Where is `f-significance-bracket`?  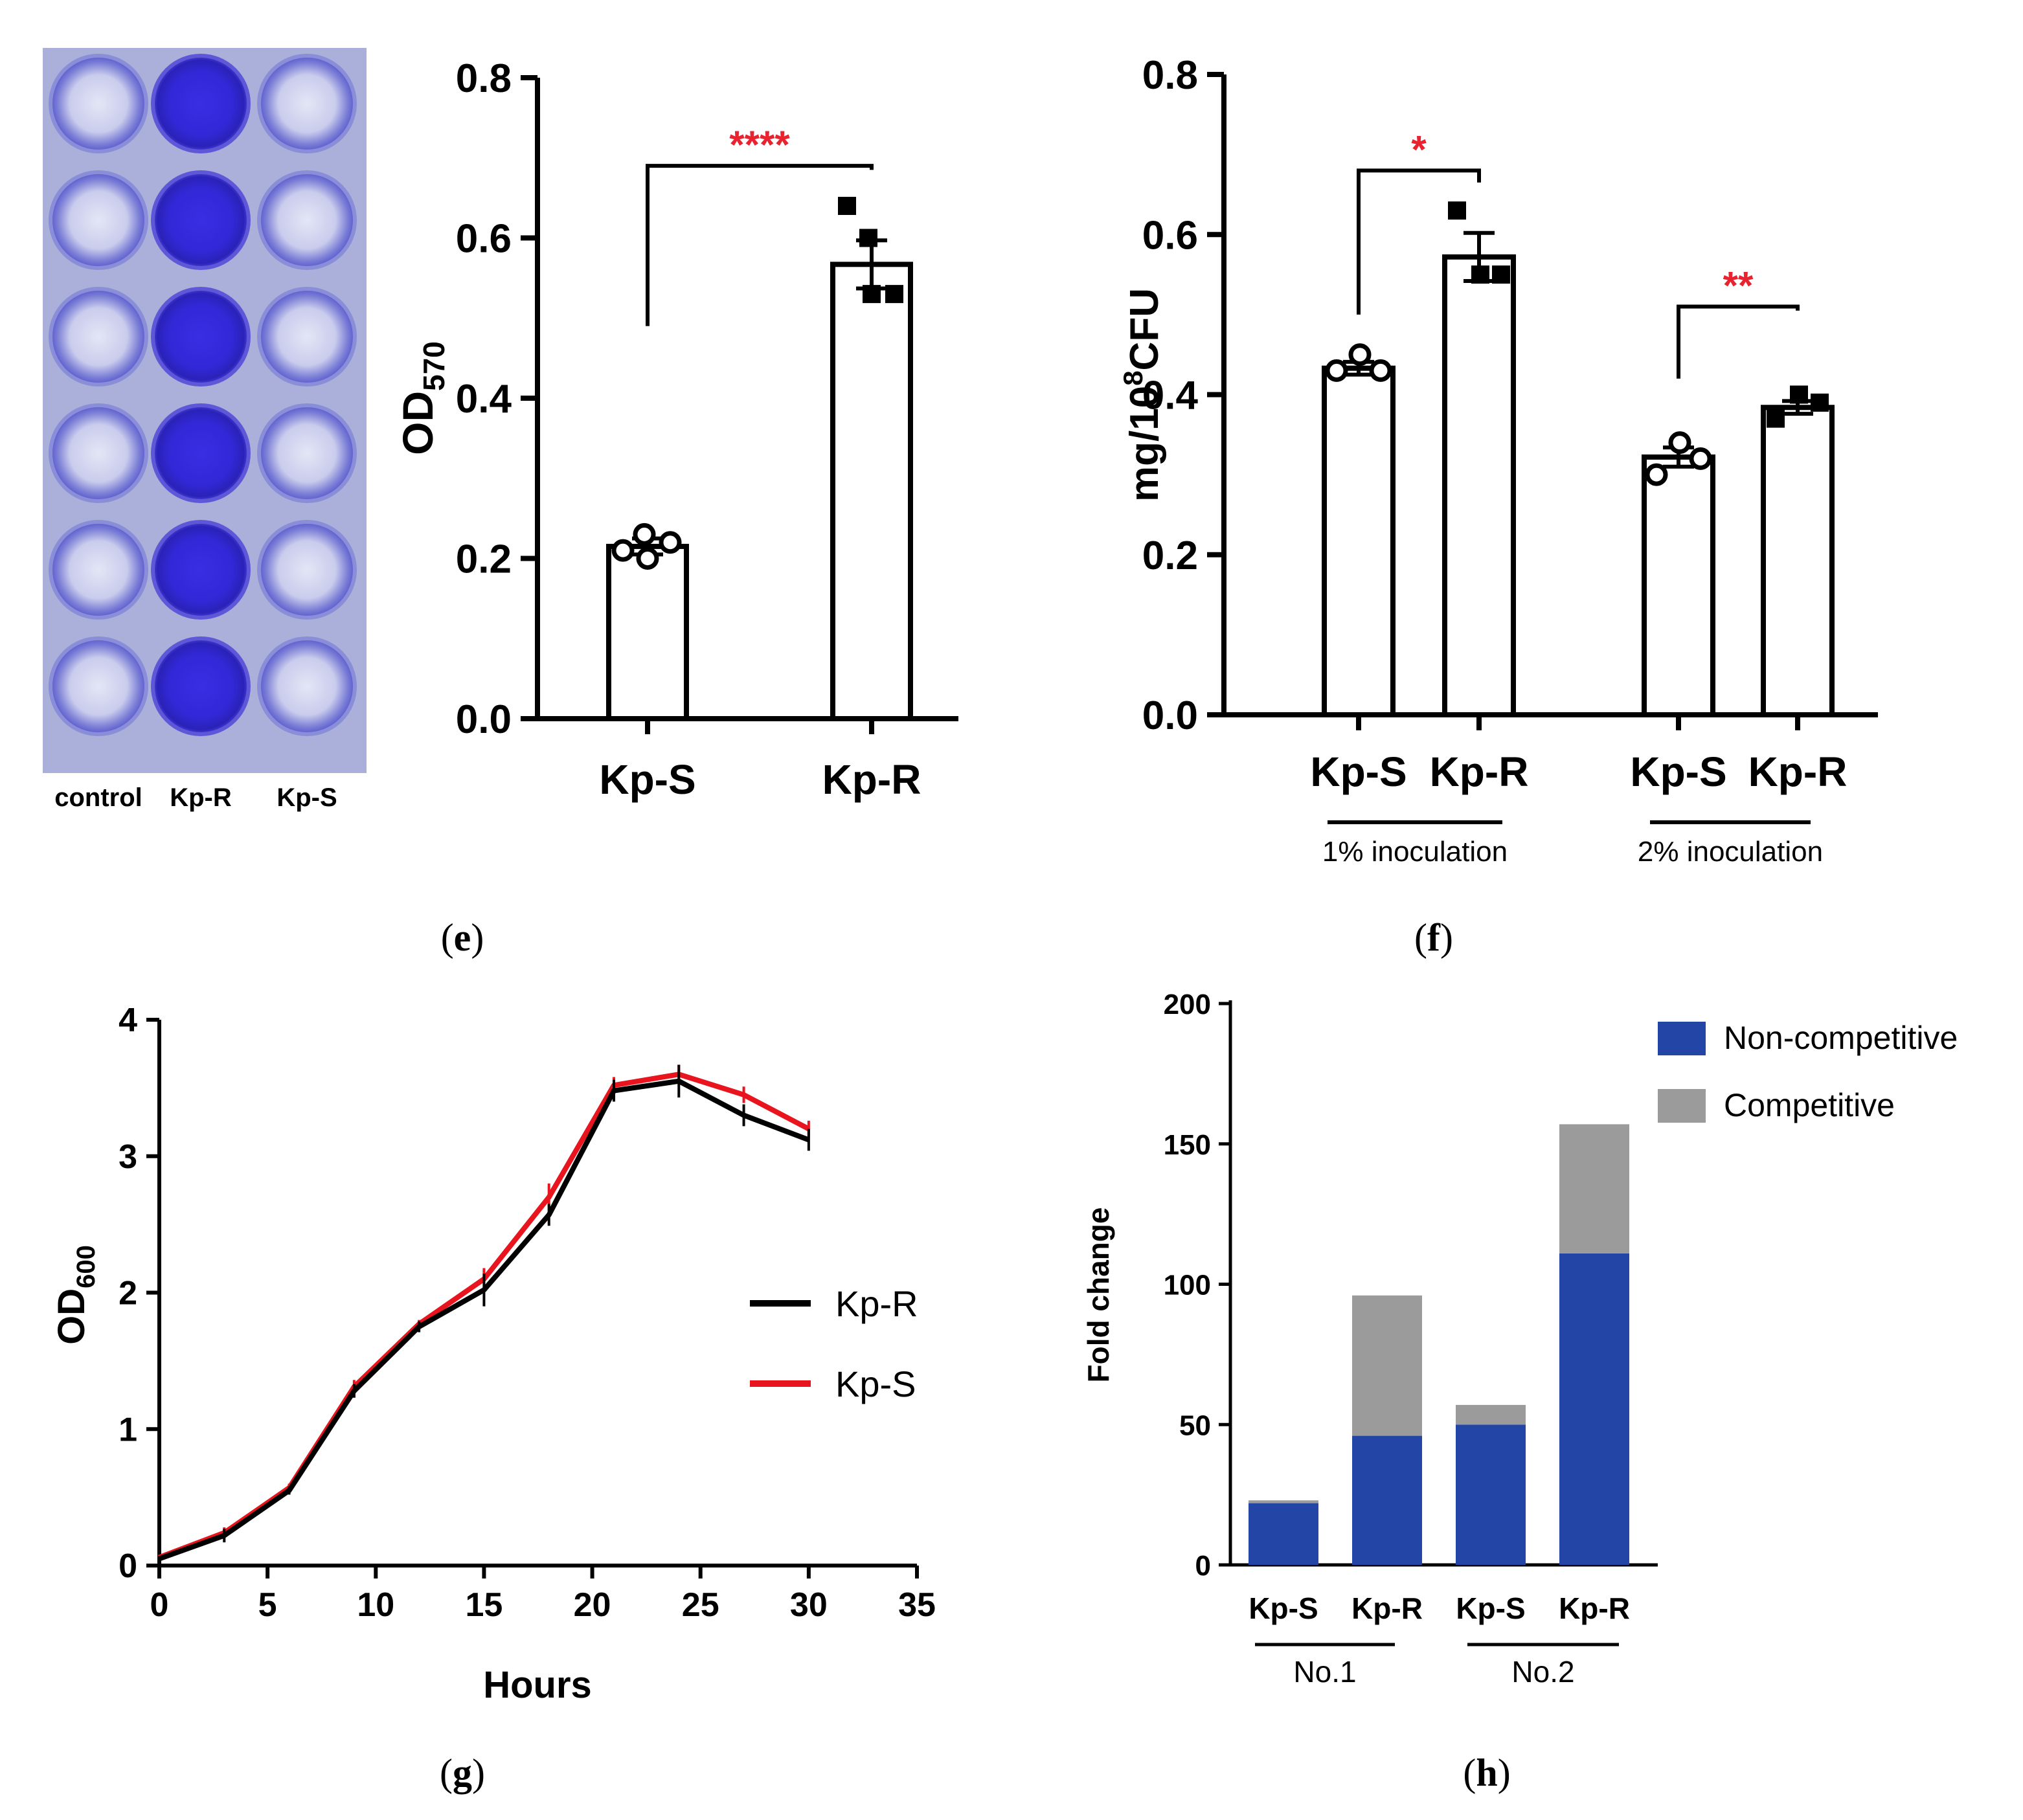 f-significance-bracket is located at coordinates (1419, 242).